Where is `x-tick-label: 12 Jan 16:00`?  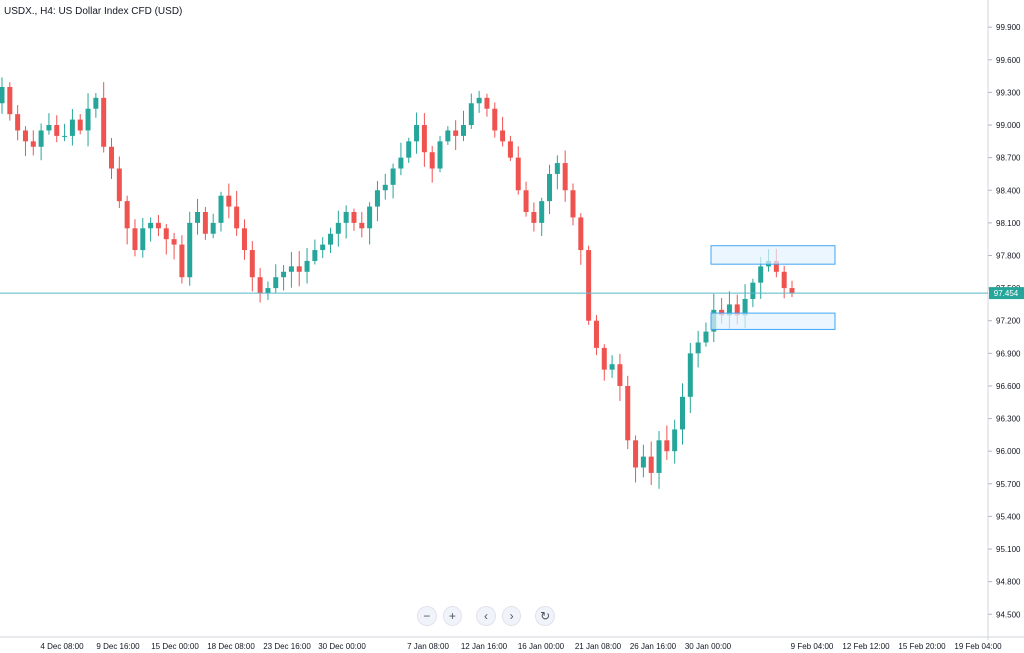
x-tick-label: 12 Jan 16:00 is located at coordinates (484, 646).